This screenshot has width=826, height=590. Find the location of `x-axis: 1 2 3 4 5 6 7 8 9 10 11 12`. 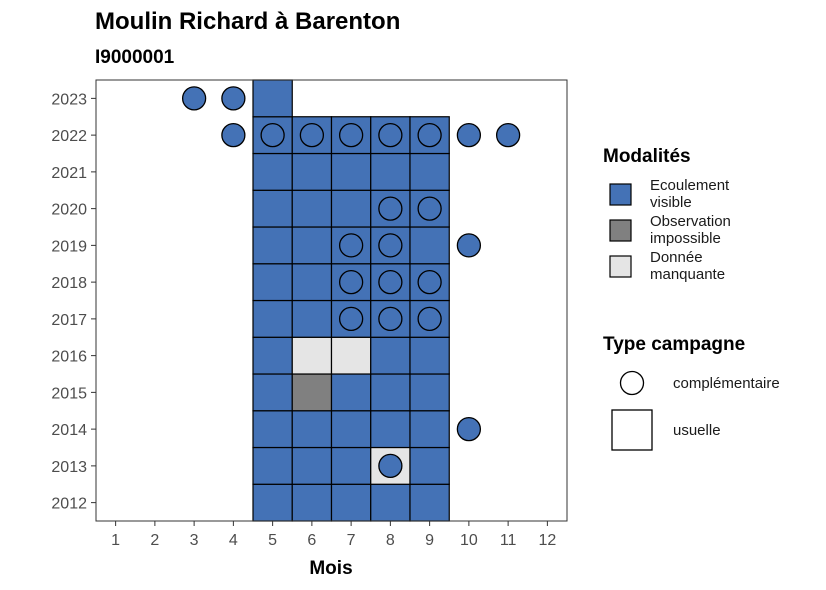

x-axis: 1 2 3 4 5 6 7 8 9 10 11 12 is located at coordinates (333, 535).